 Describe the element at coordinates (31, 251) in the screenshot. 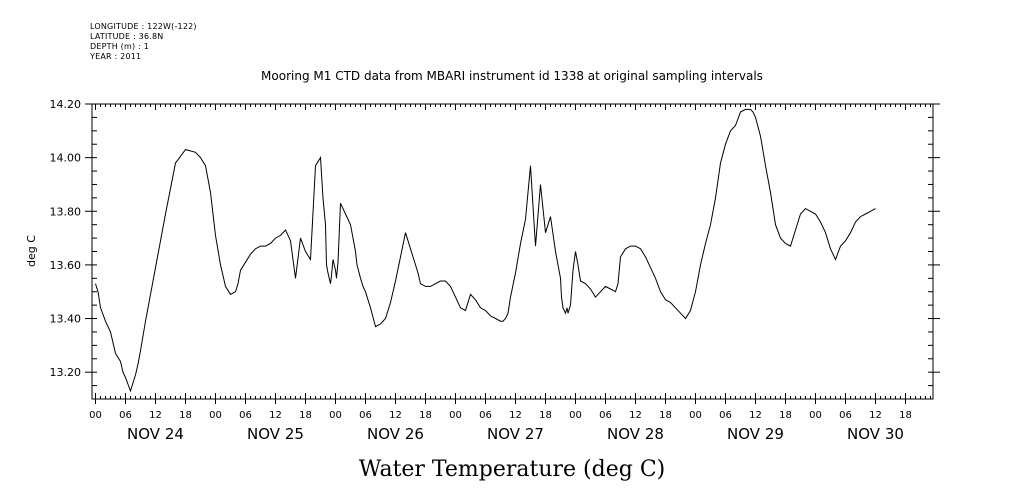

I see `y-axis-label: deg C` at that location.